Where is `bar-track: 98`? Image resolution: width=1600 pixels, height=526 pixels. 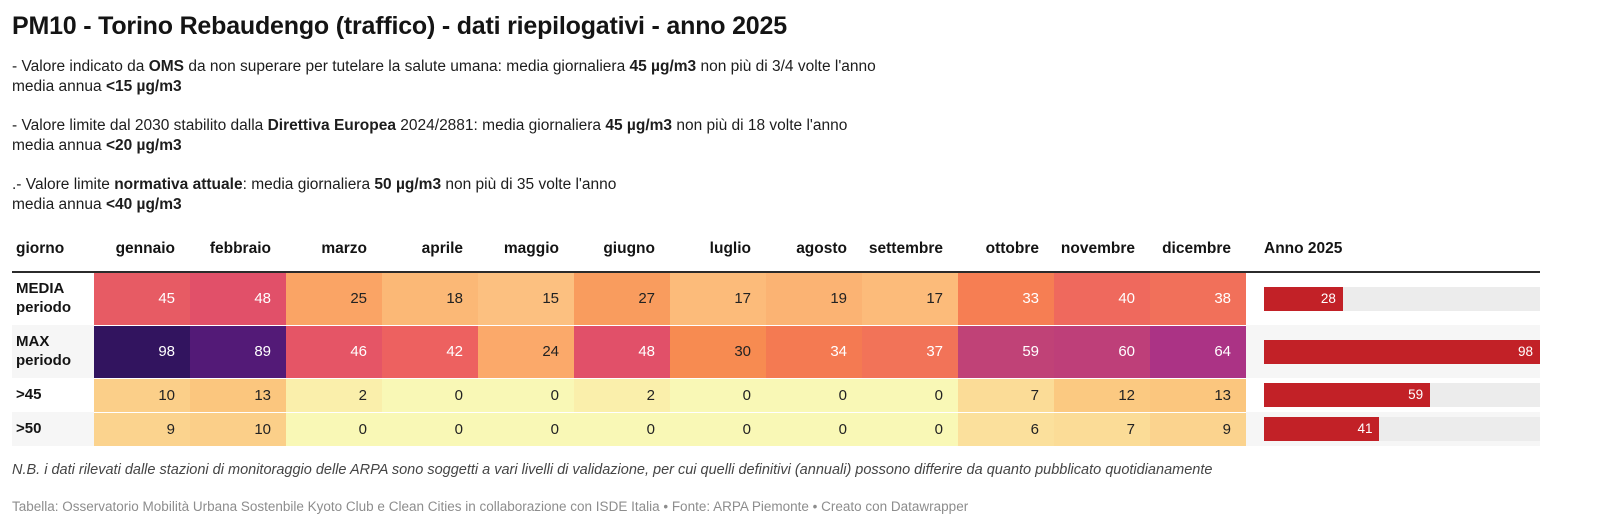 bar-track: 98 is located at coordinates (1402, 351).